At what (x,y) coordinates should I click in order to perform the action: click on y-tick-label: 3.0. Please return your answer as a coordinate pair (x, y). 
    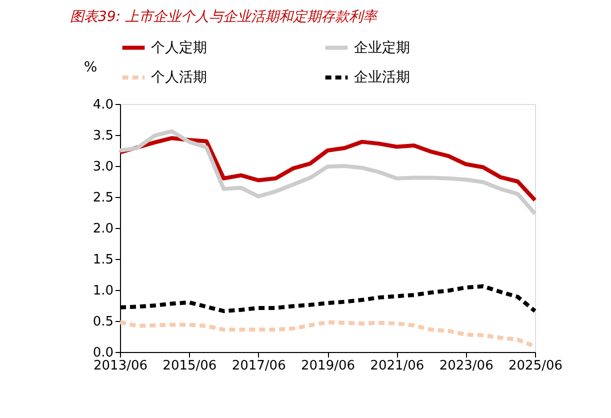
    Looking at the image, I should click on (103, 167).